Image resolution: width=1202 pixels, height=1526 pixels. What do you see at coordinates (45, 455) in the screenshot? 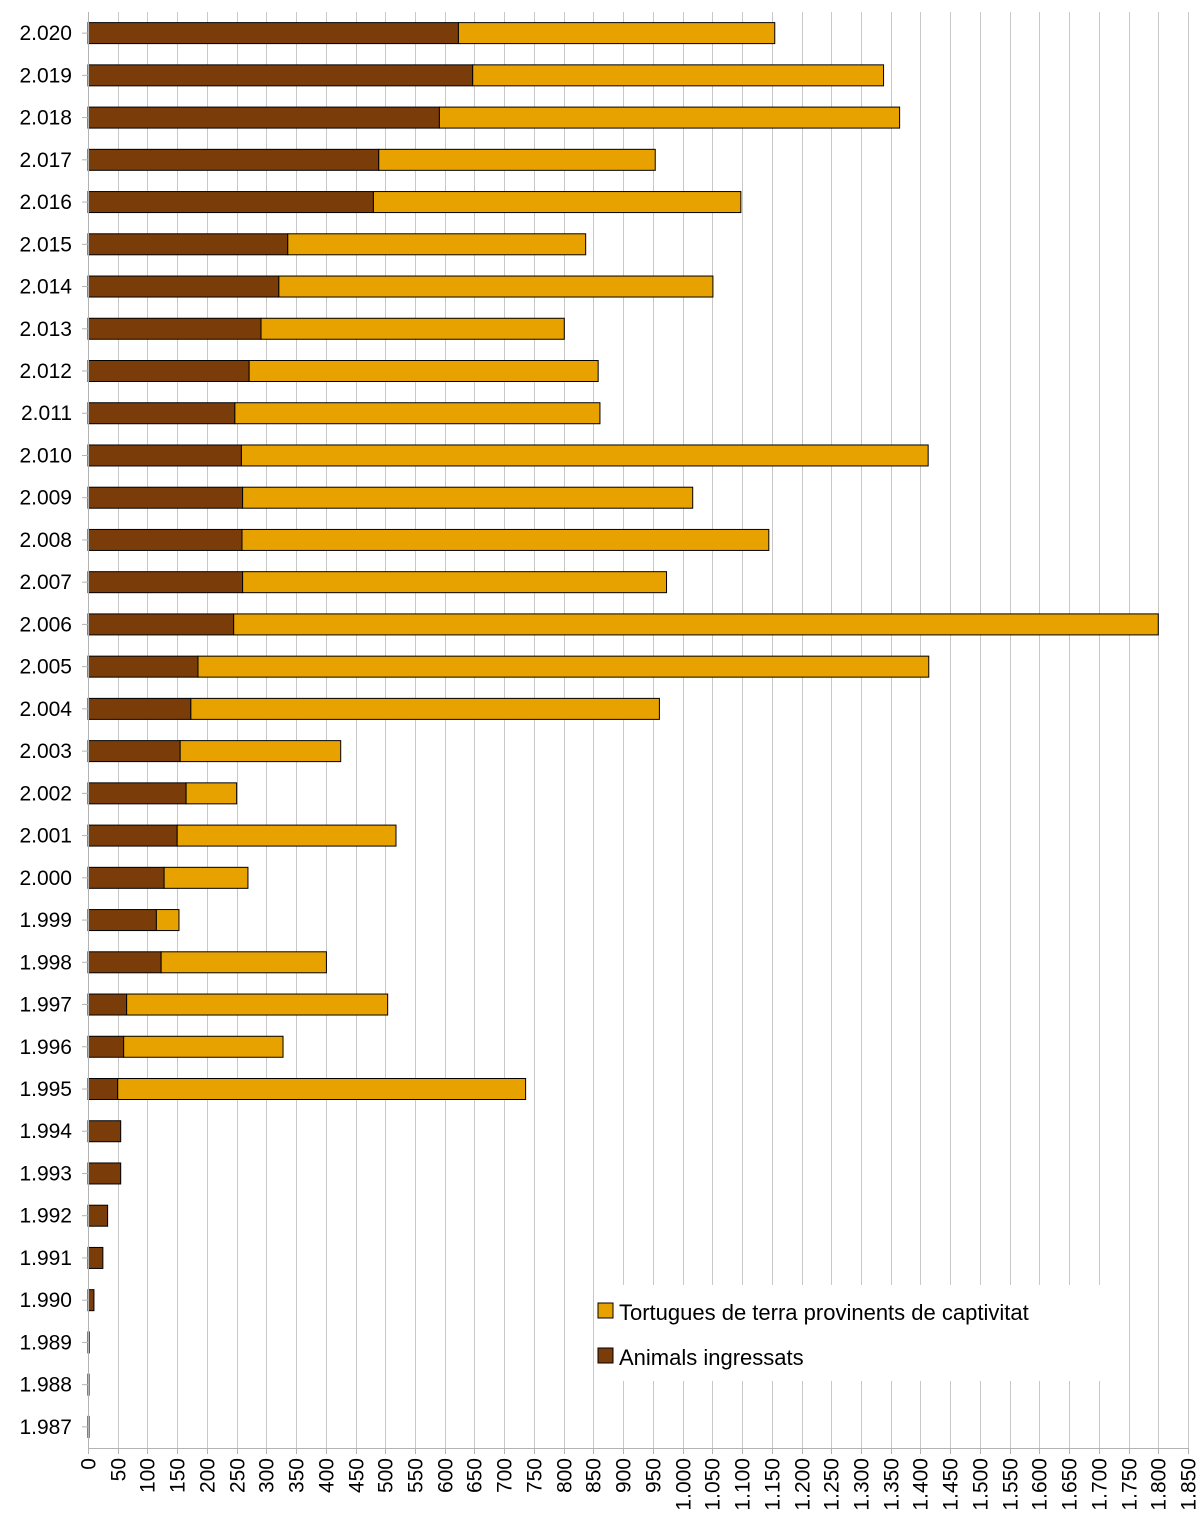
I see `category-label: 2.010` at bounding box center [45, 455].